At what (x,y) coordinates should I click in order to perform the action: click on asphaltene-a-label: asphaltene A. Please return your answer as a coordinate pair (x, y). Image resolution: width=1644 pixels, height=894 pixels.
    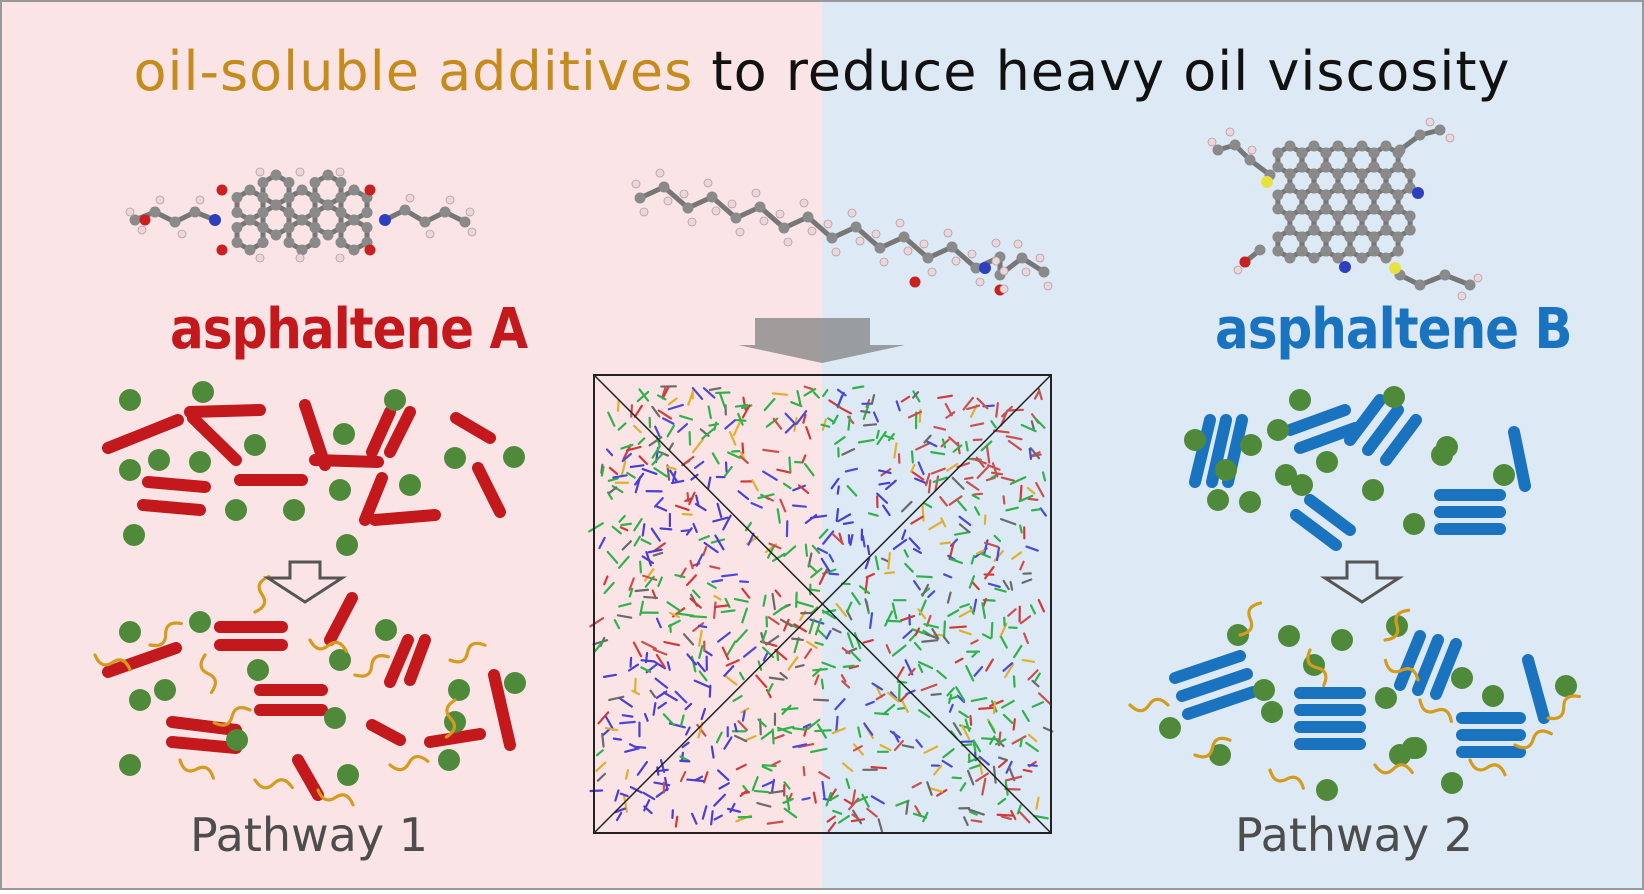
    Looking at the image, I should click on (348, 329).